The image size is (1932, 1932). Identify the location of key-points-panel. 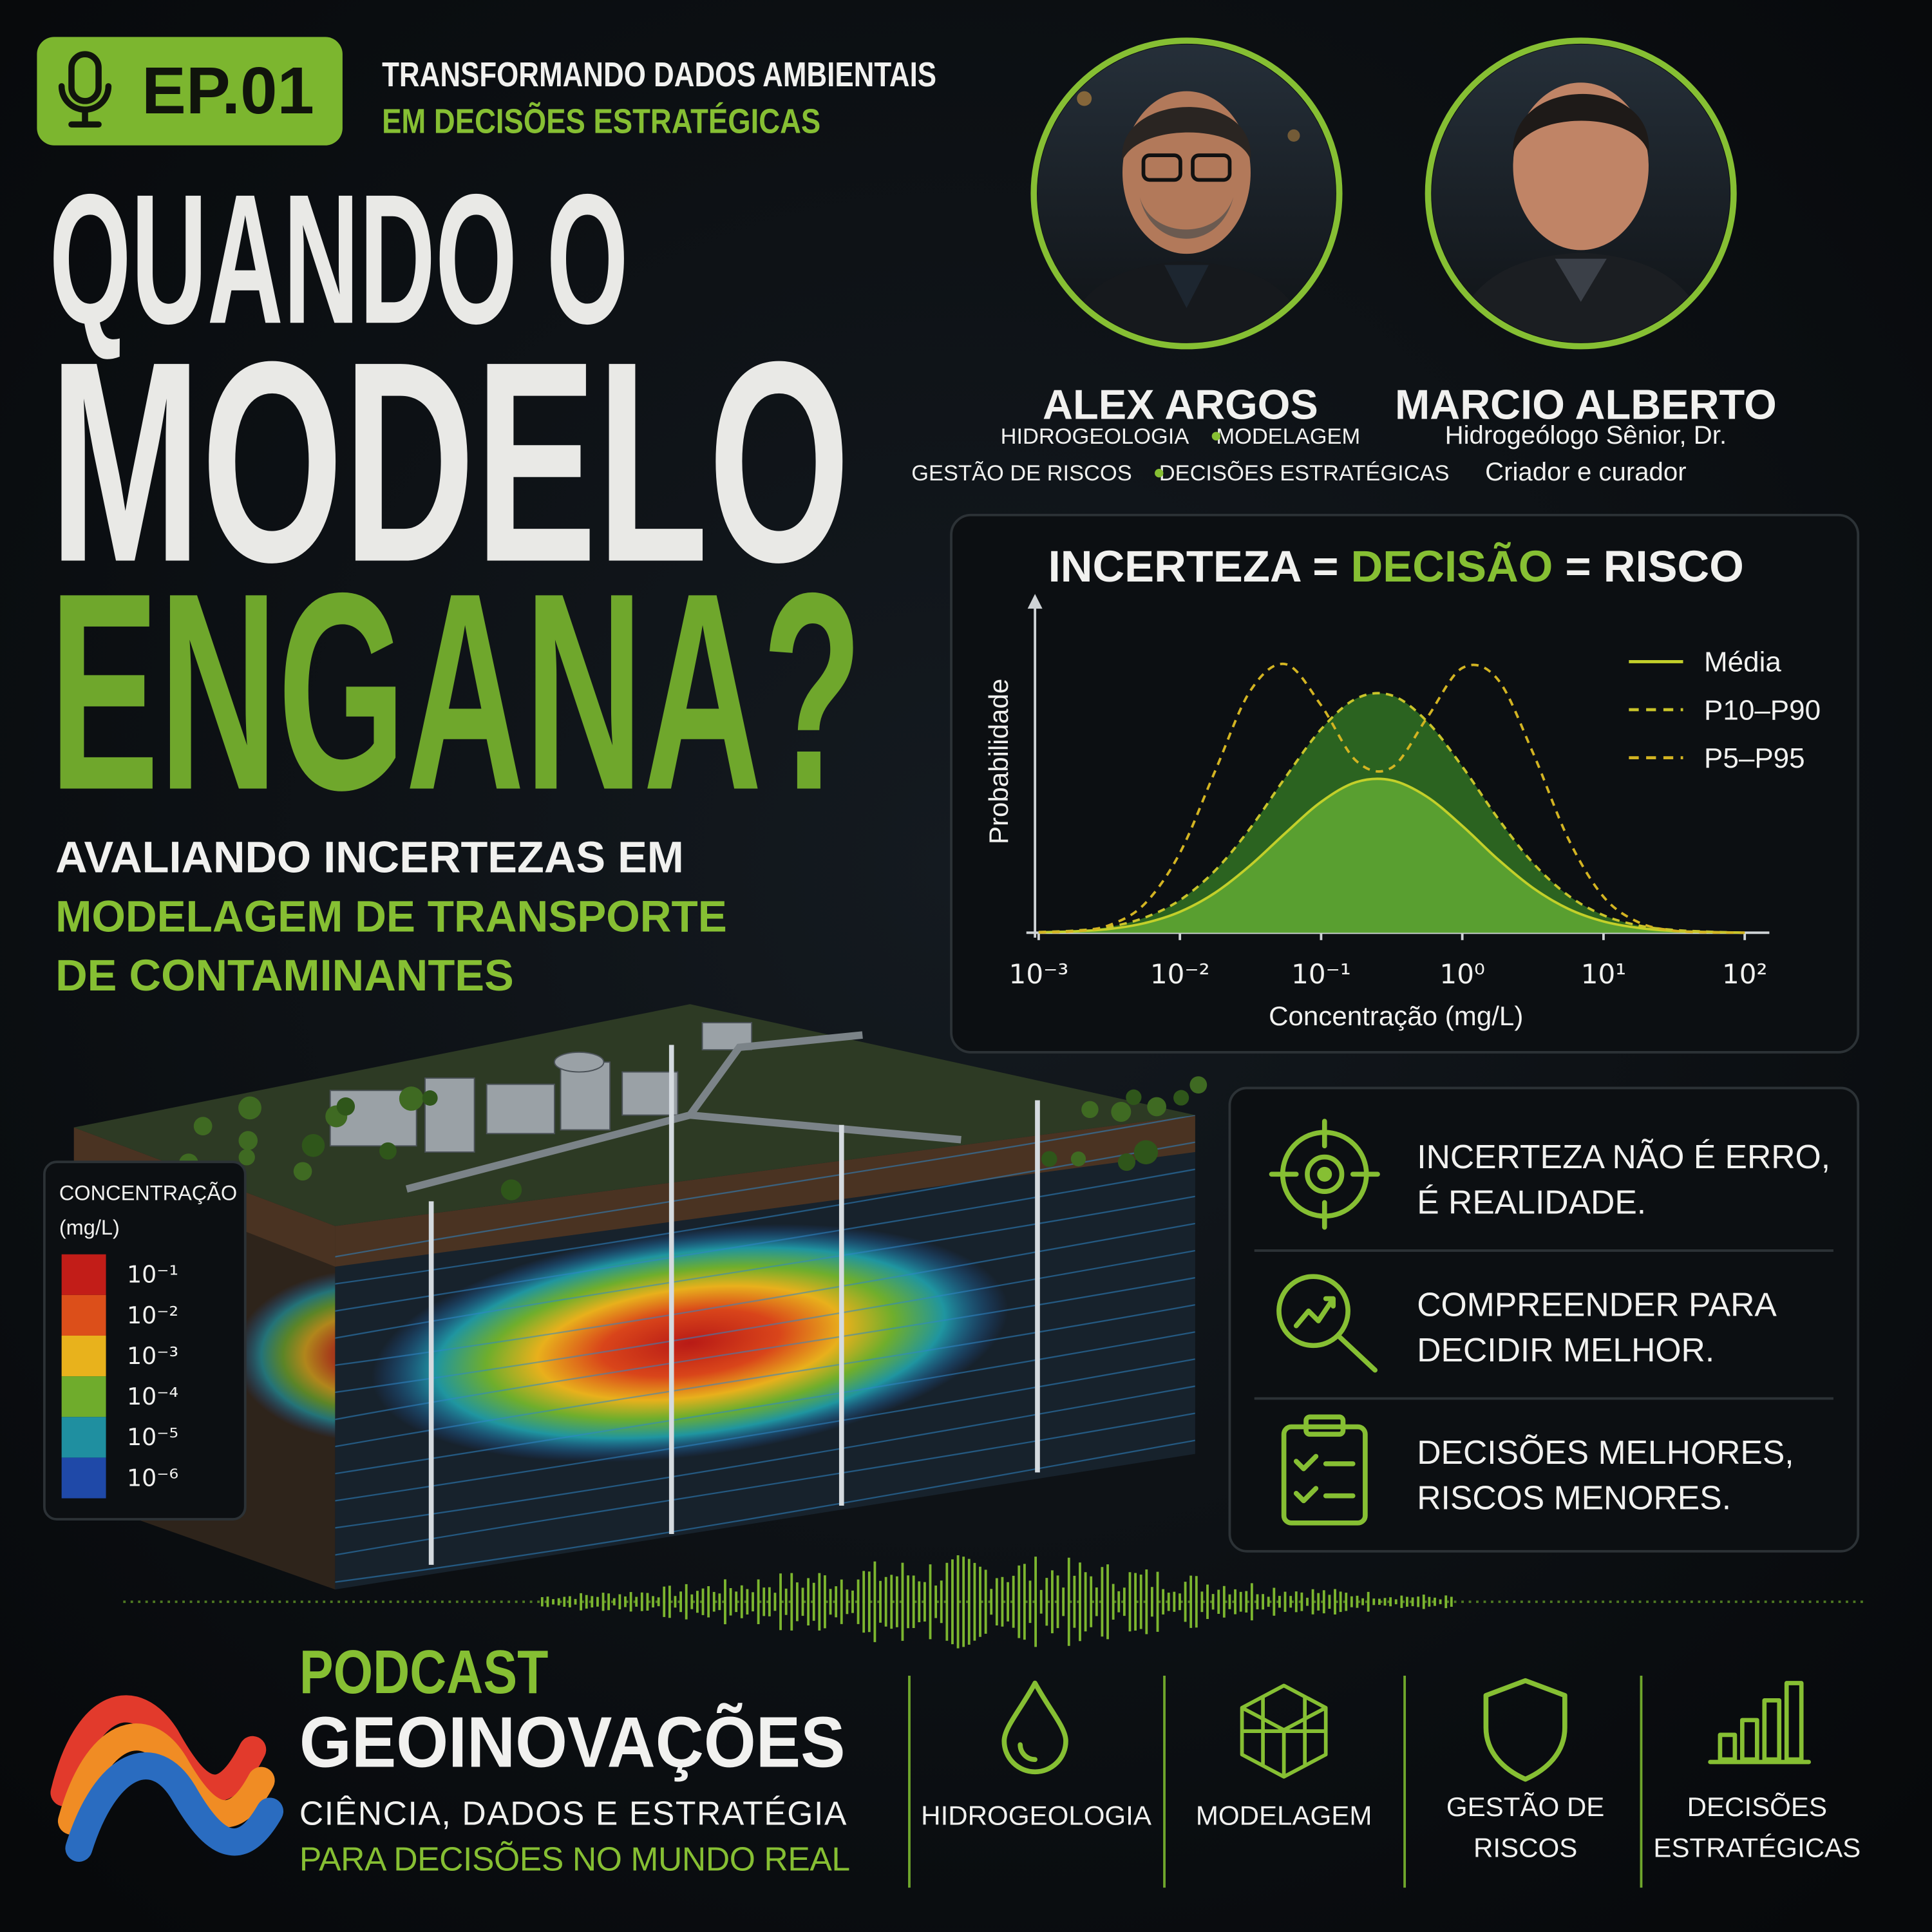
(1544, 1319).